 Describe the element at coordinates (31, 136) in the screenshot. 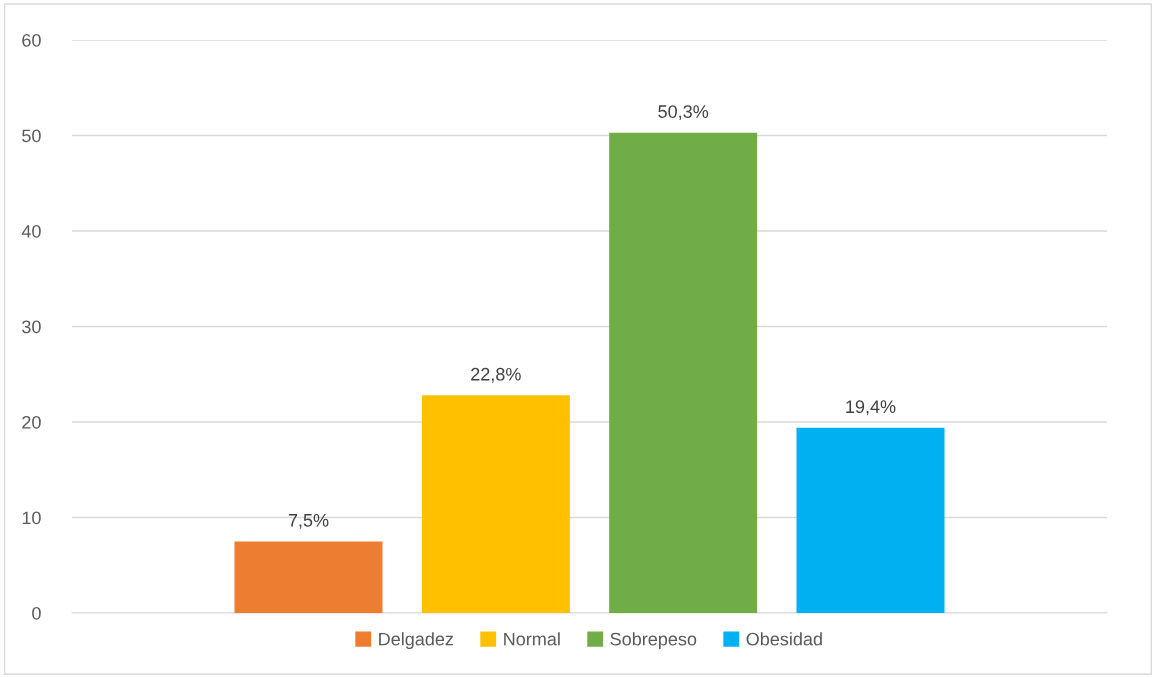

I see `y-tick-label: 50` at that location.